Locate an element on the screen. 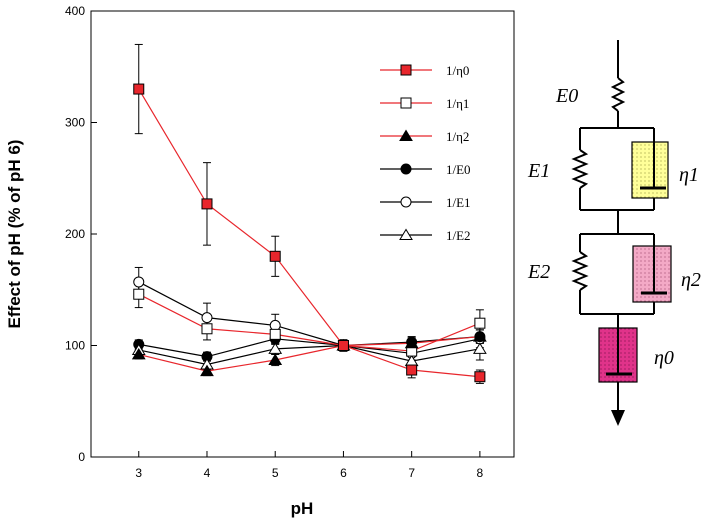 The image size is (718, 525). label-e2: E2 is located at coordinates (538, 272).